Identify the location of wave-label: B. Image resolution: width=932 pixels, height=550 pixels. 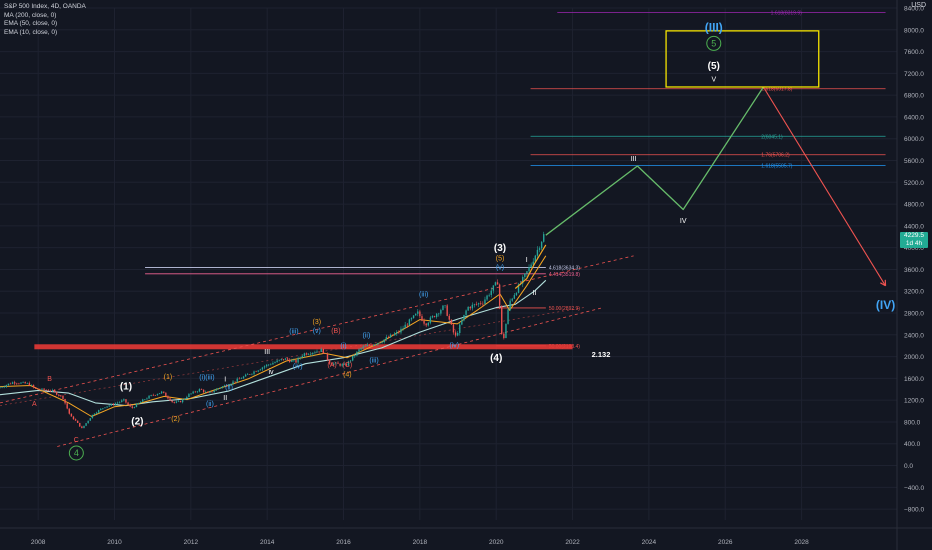
(49, 379).